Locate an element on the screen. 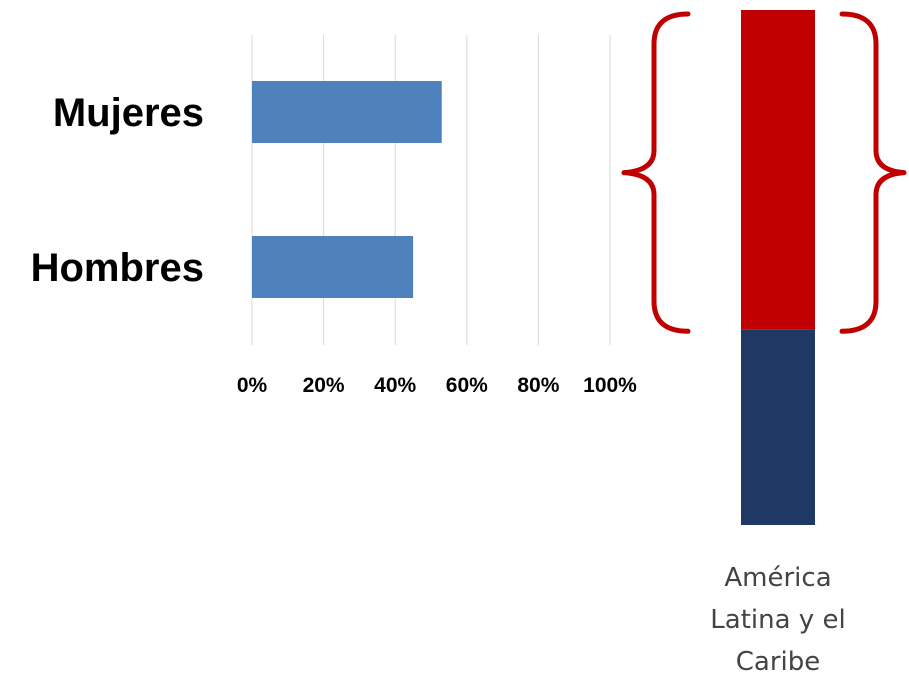  x-tick-labels: 0% 20% 40% 60% 80% 100% is located at coordinates (437, 385).